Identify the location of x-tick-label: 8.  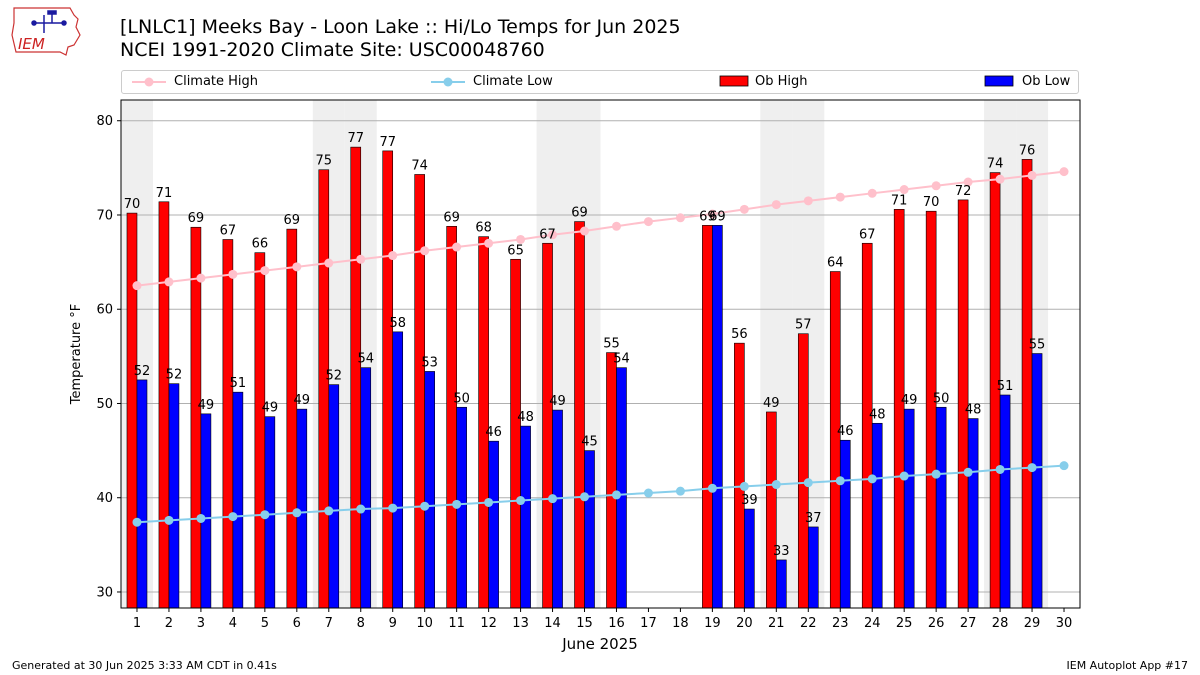
(361, 623).